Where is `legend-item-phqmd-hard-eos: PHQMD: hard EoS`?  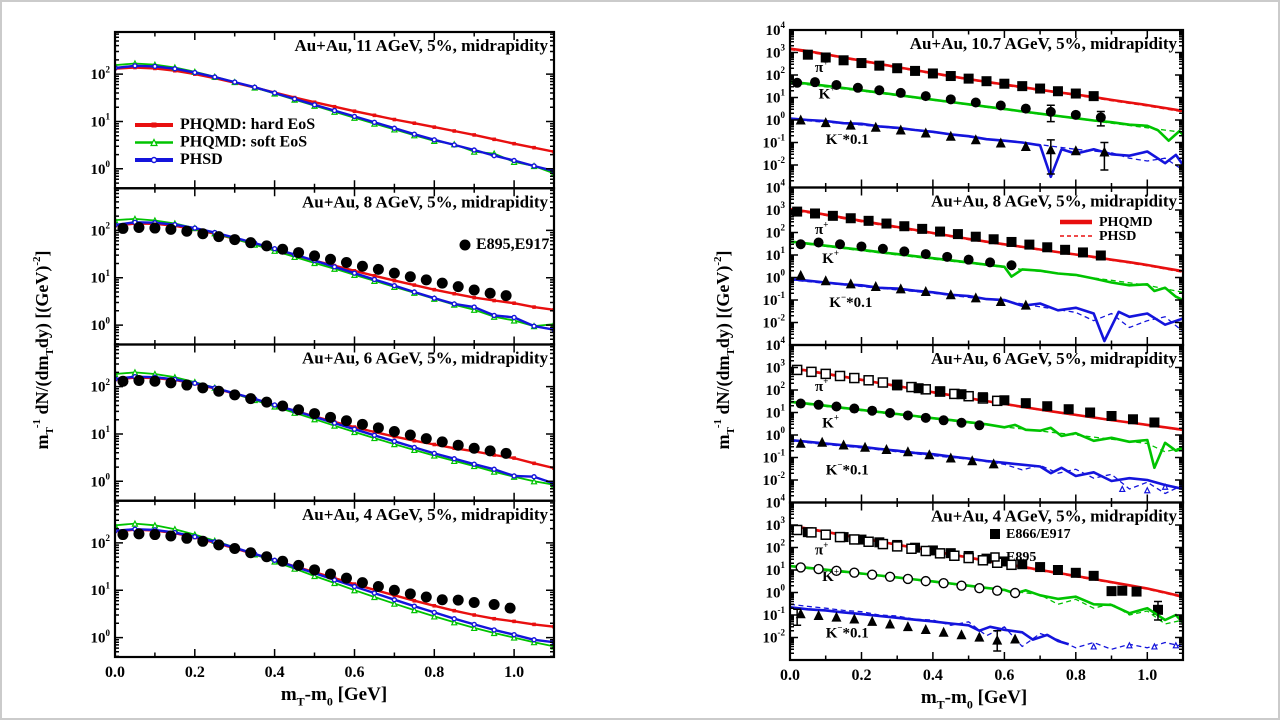 legend-item-phqmd-hard-eos: PHQMD: hard EoS is located at coordinates (225, 124).